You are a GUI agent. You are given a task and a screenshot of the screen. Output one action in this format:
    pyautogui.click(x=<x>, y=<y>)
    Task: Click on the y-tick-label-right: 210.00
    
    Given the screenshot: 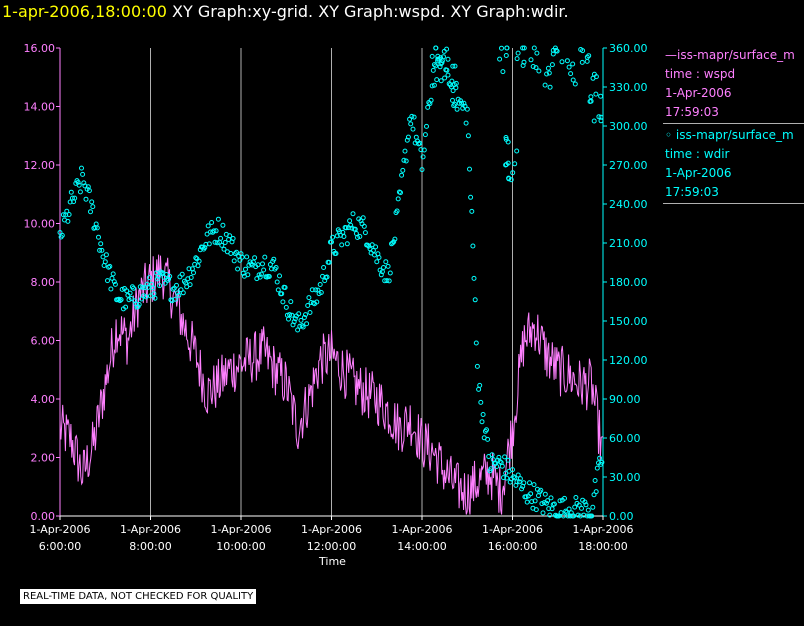 What is the action you would take?
    pyautogui.click(x=628, y=243)
    